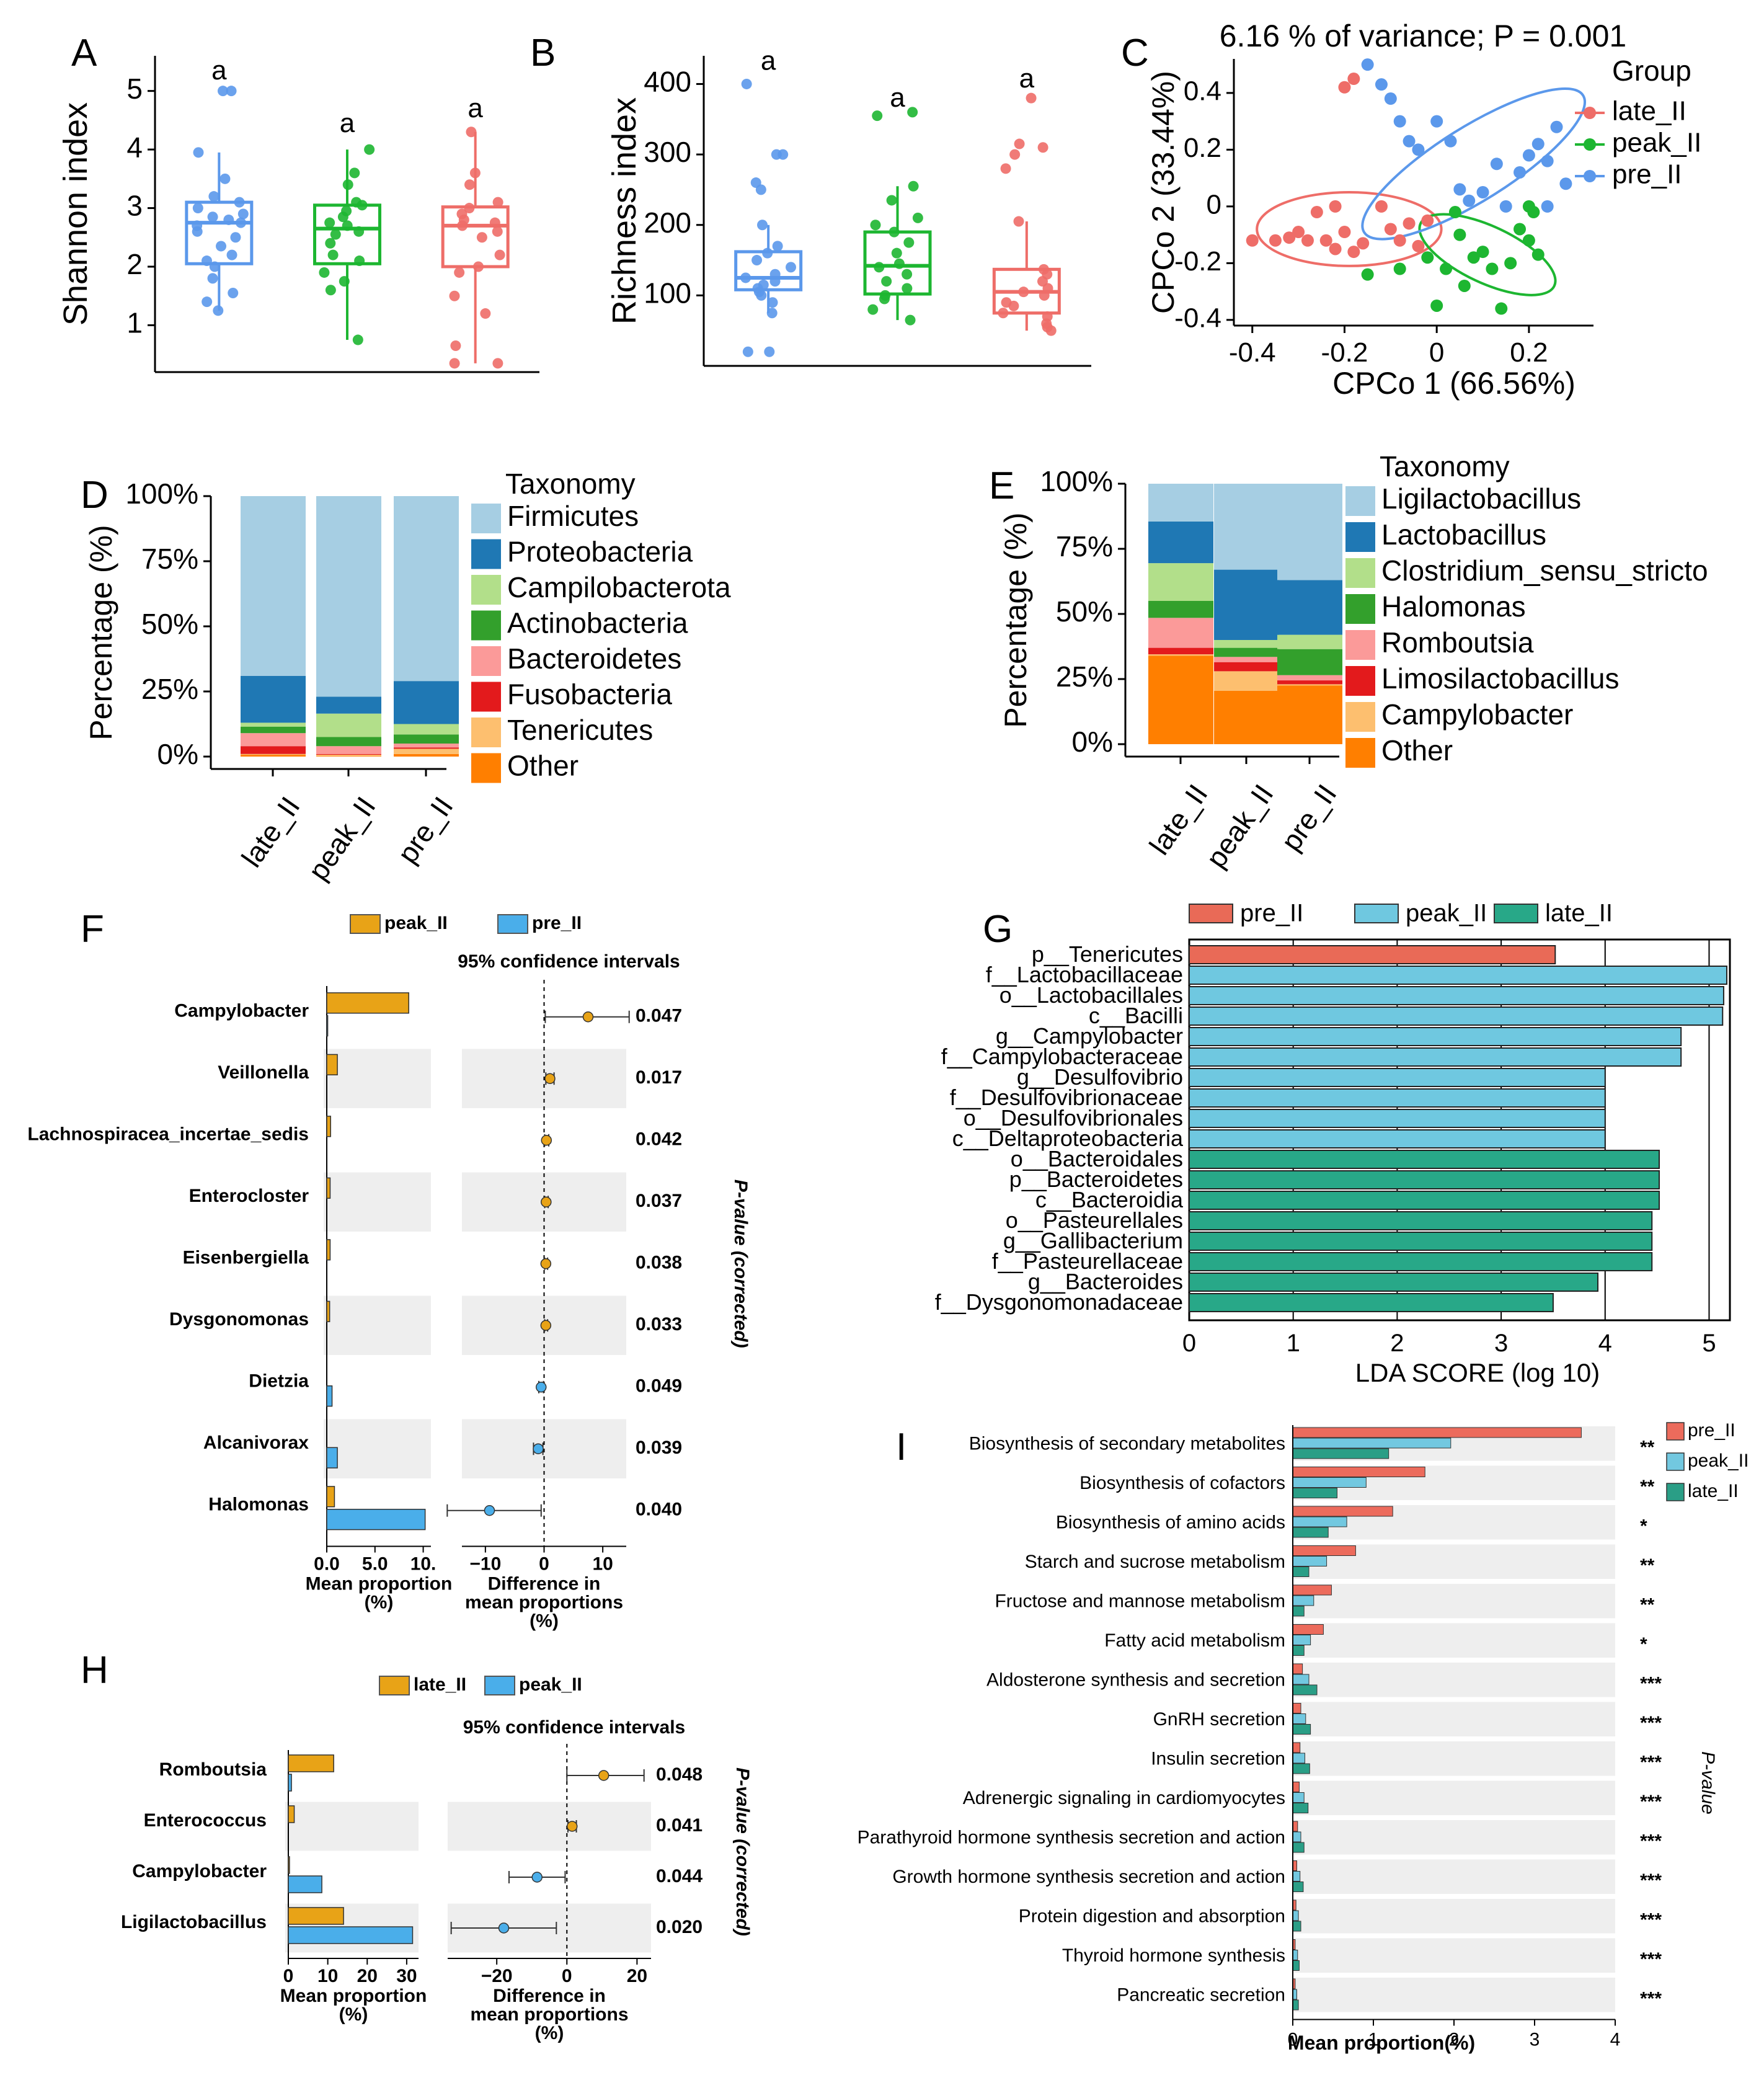 The height and width of the screenshot is (2075, 1764). What do you see at coordinates (1652, 71) in the screenshot?
I see `legend-title: Group` at bounding box center [1652, 71].